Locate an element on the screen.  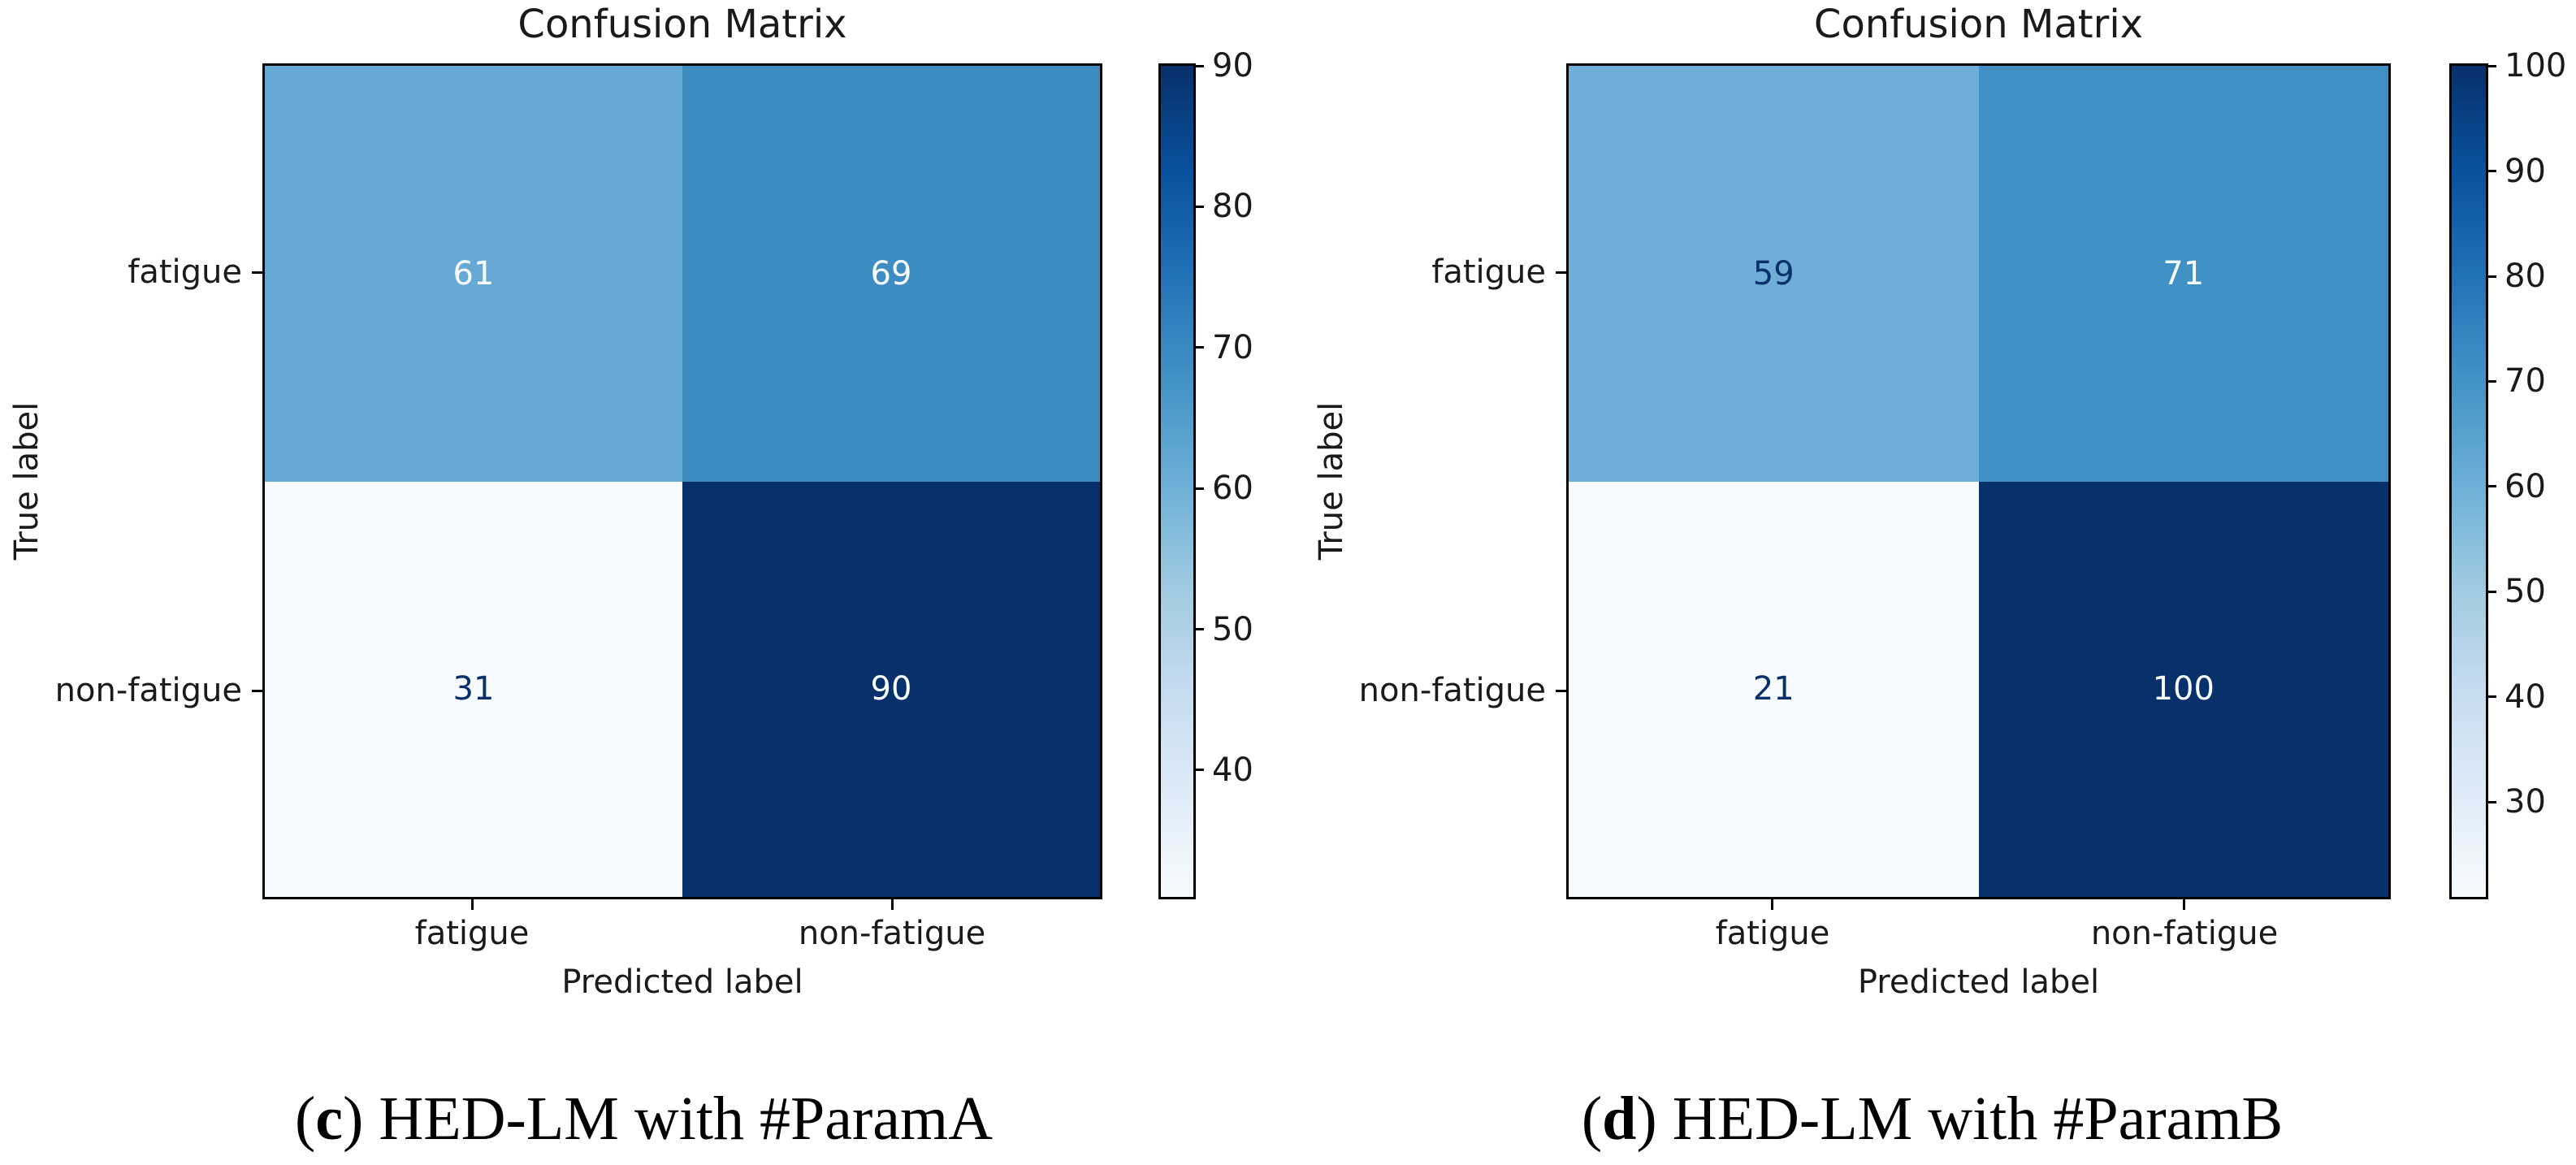
cell-value: 100 is located at coordinates (2183, 689).